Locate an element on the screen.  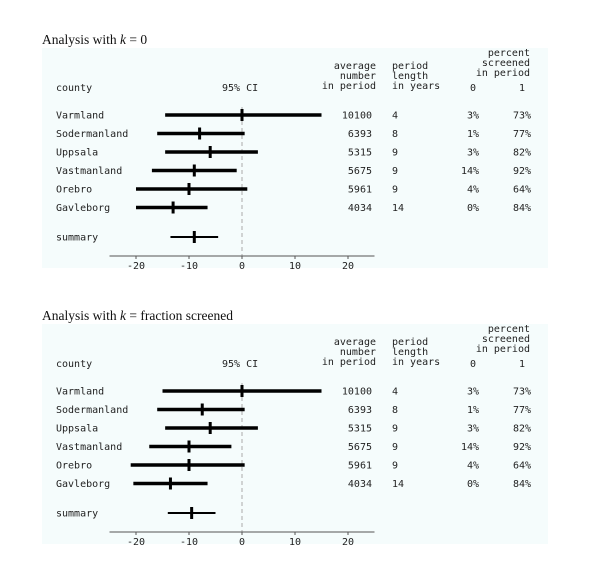
caption-prefix: Analysis with is located at coordinates (81, 315).